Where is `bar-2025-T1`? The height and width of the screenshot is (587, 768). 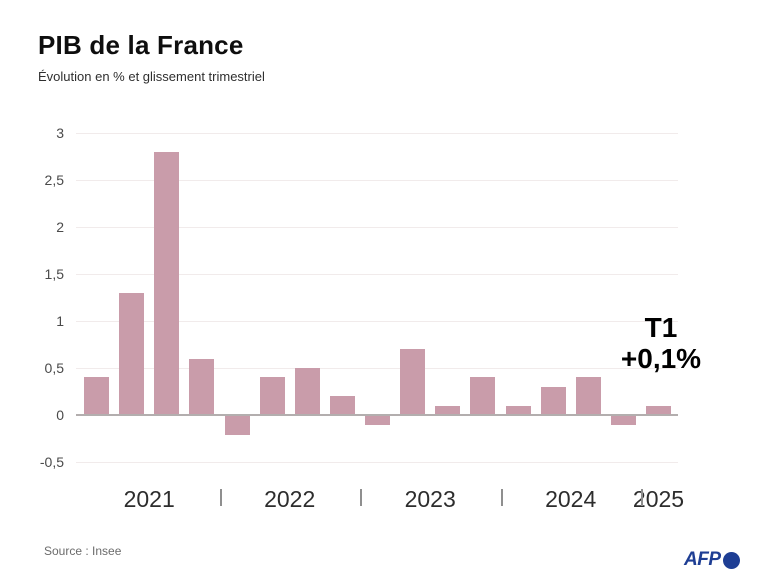 bar-2025-T1 is located at coordinates (658, 410).